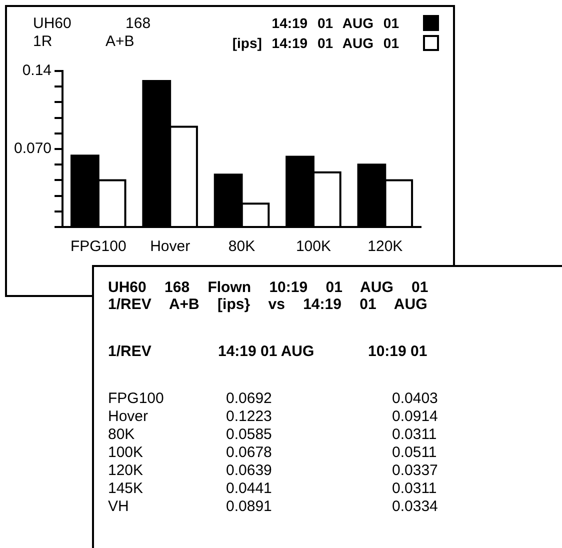 The image size is (562, 548). What do you see at coordinates (98, 247) in the screenshot?
I see `x-tick-label: FPG100` at bounding box center [98, 247].